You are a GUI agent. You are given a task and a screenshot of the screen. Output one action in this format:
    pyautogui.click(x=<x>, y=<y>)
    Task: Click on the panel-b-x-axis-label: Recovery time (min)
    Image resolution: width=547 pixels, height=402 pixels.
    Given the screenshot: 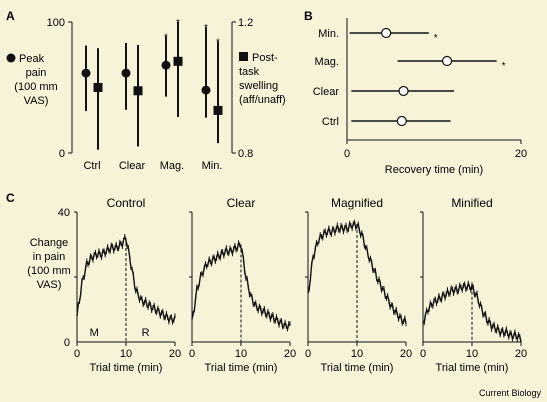 What is the action you would take?
    pyautogui.click(x=434, y=170)
    